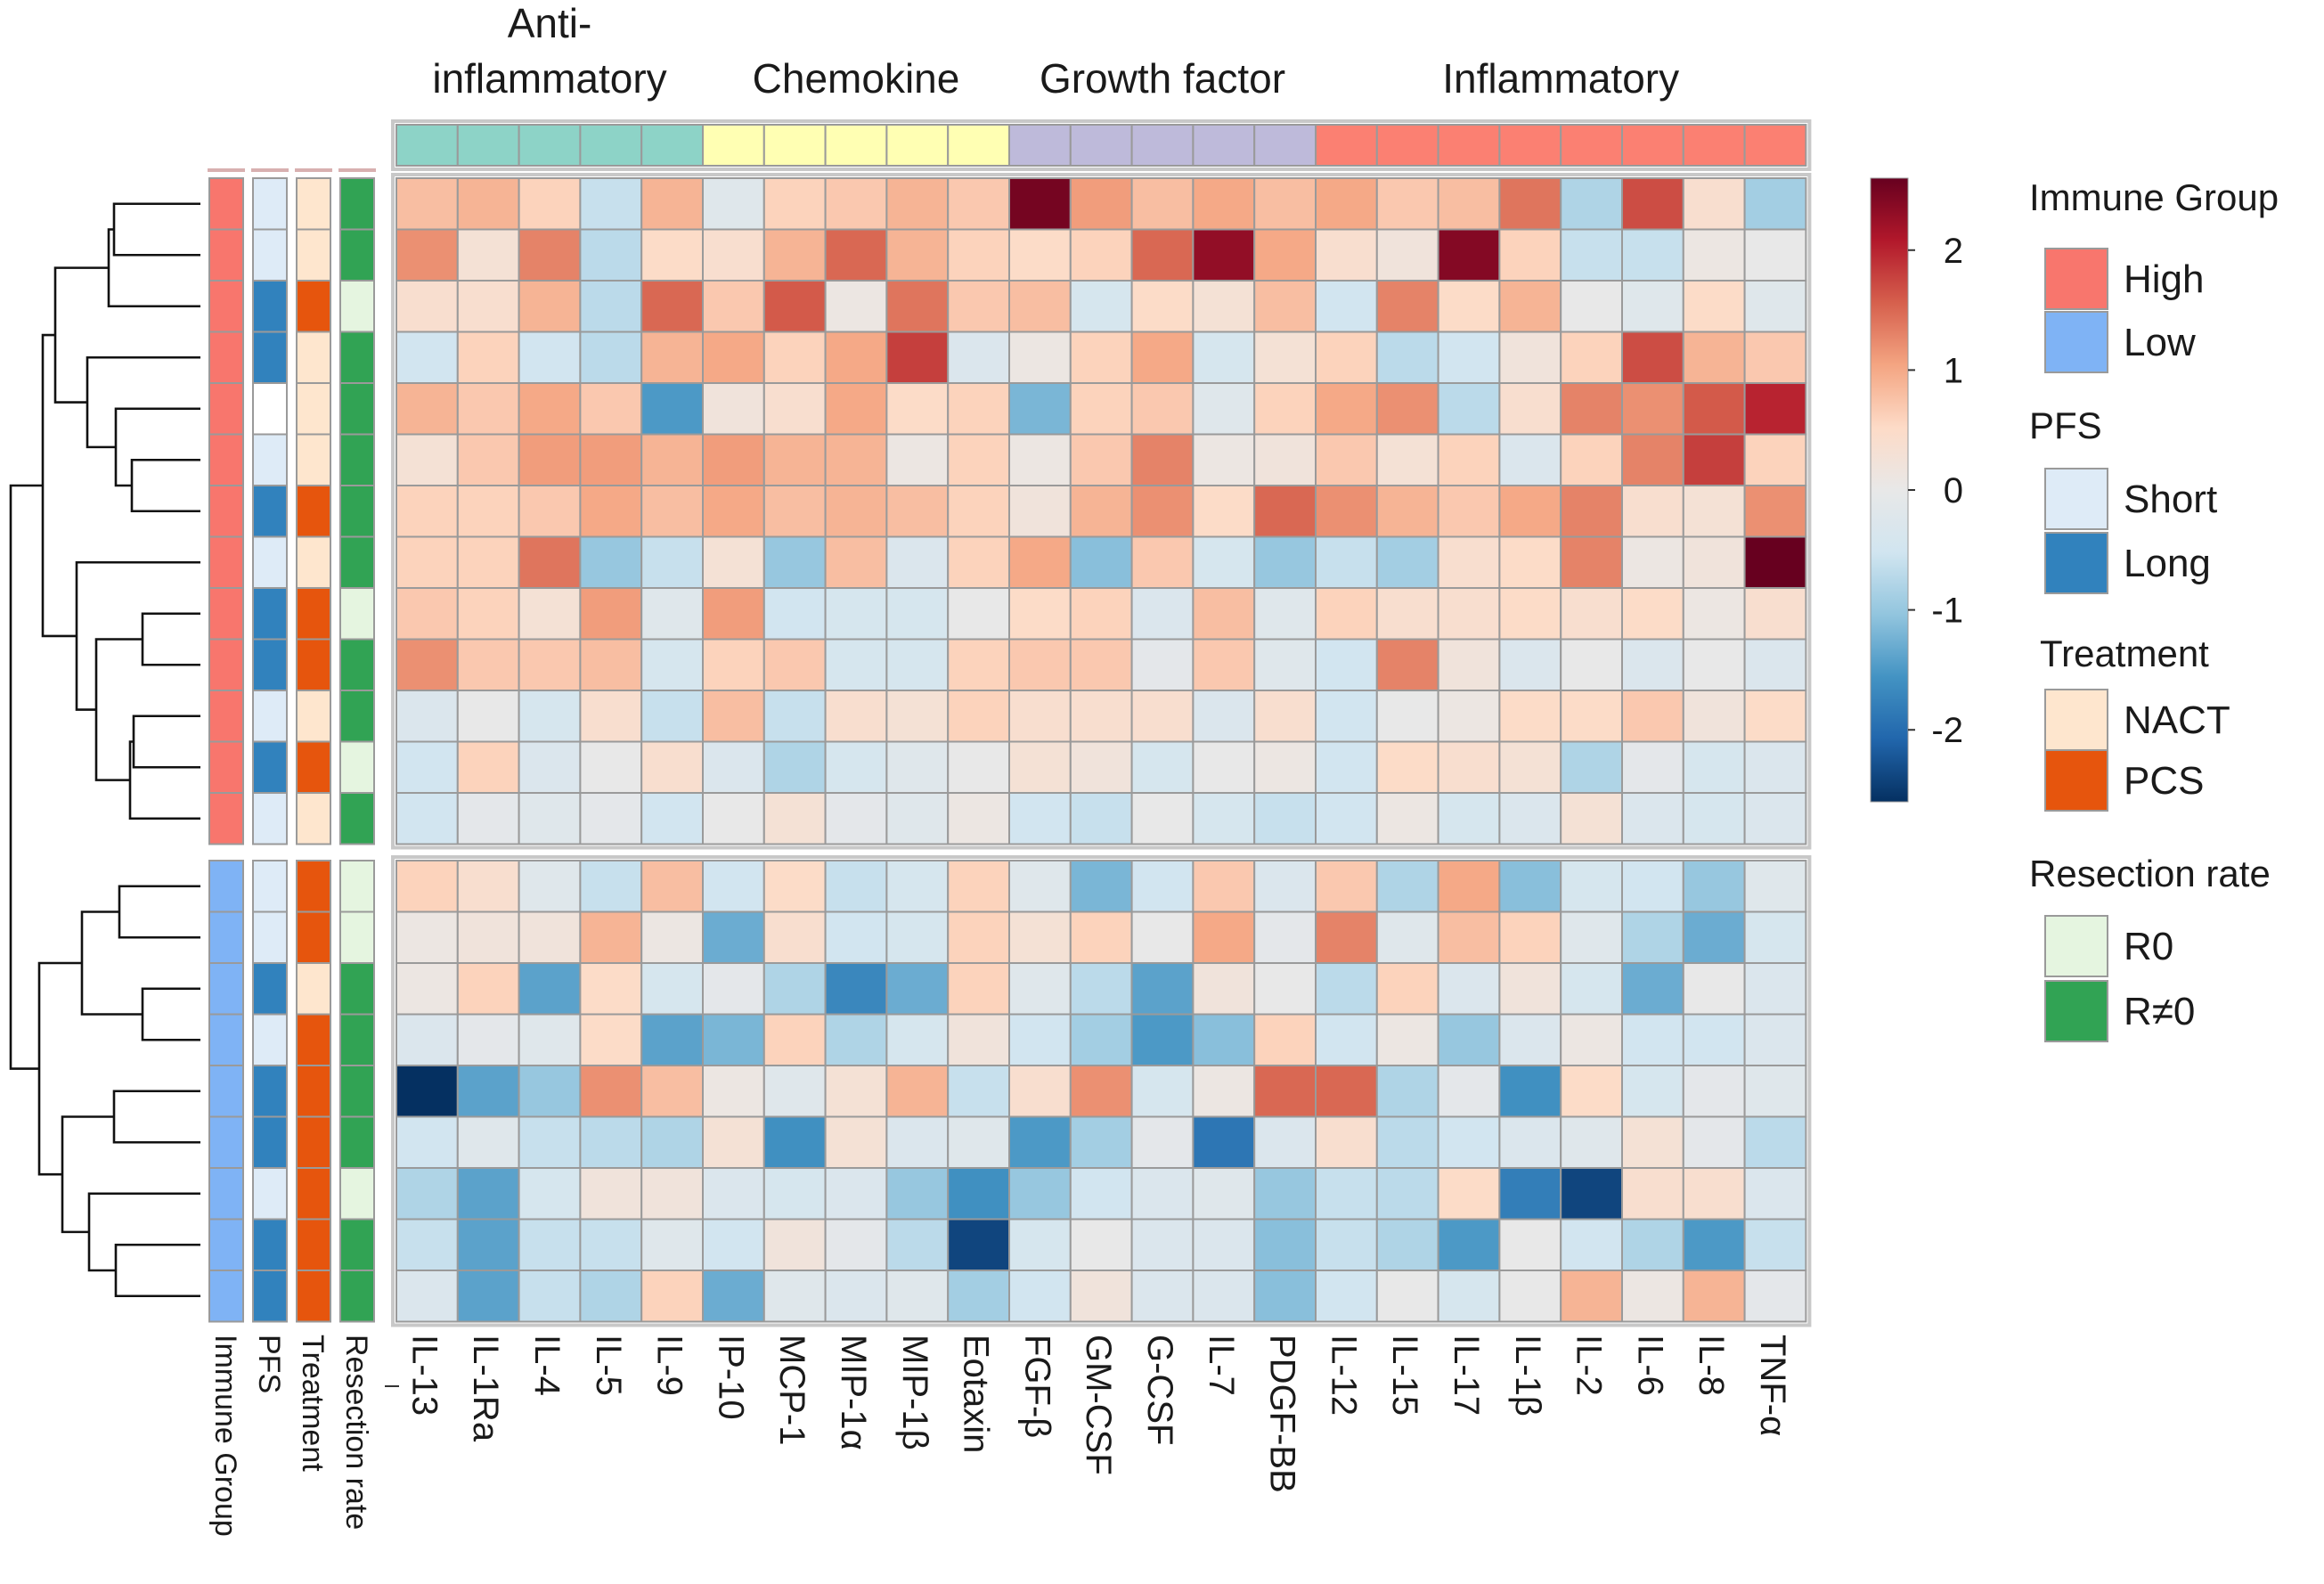  What do you see at coordinates (2159, 1011) in the screenshot?
I see `legend-item-label: R≠0` at bounding box center [2159, 1011].